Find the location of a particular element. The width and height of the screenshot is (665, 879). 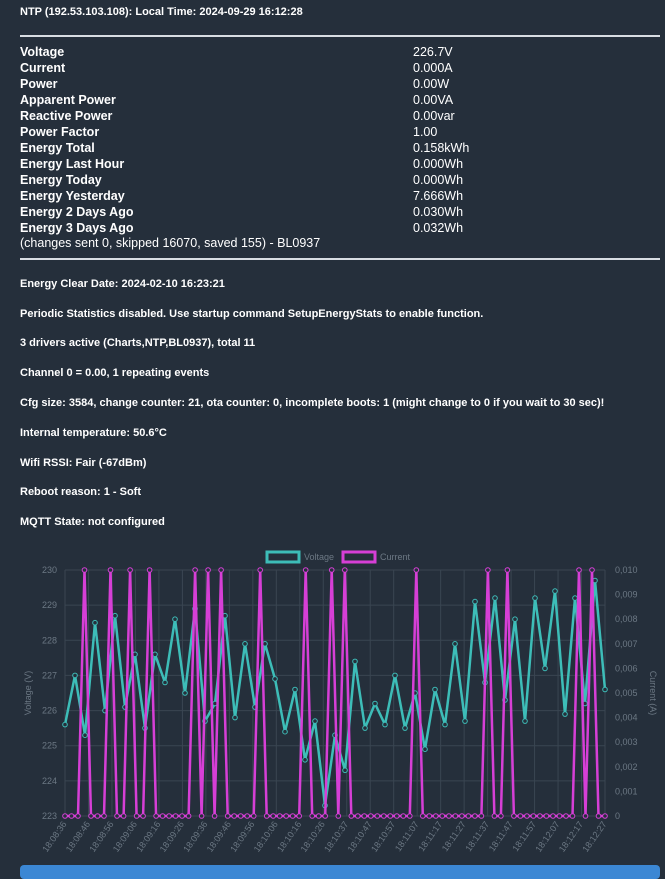

measurement-row: Apparent Power 0.00VA is located at coordinates (244, 100).